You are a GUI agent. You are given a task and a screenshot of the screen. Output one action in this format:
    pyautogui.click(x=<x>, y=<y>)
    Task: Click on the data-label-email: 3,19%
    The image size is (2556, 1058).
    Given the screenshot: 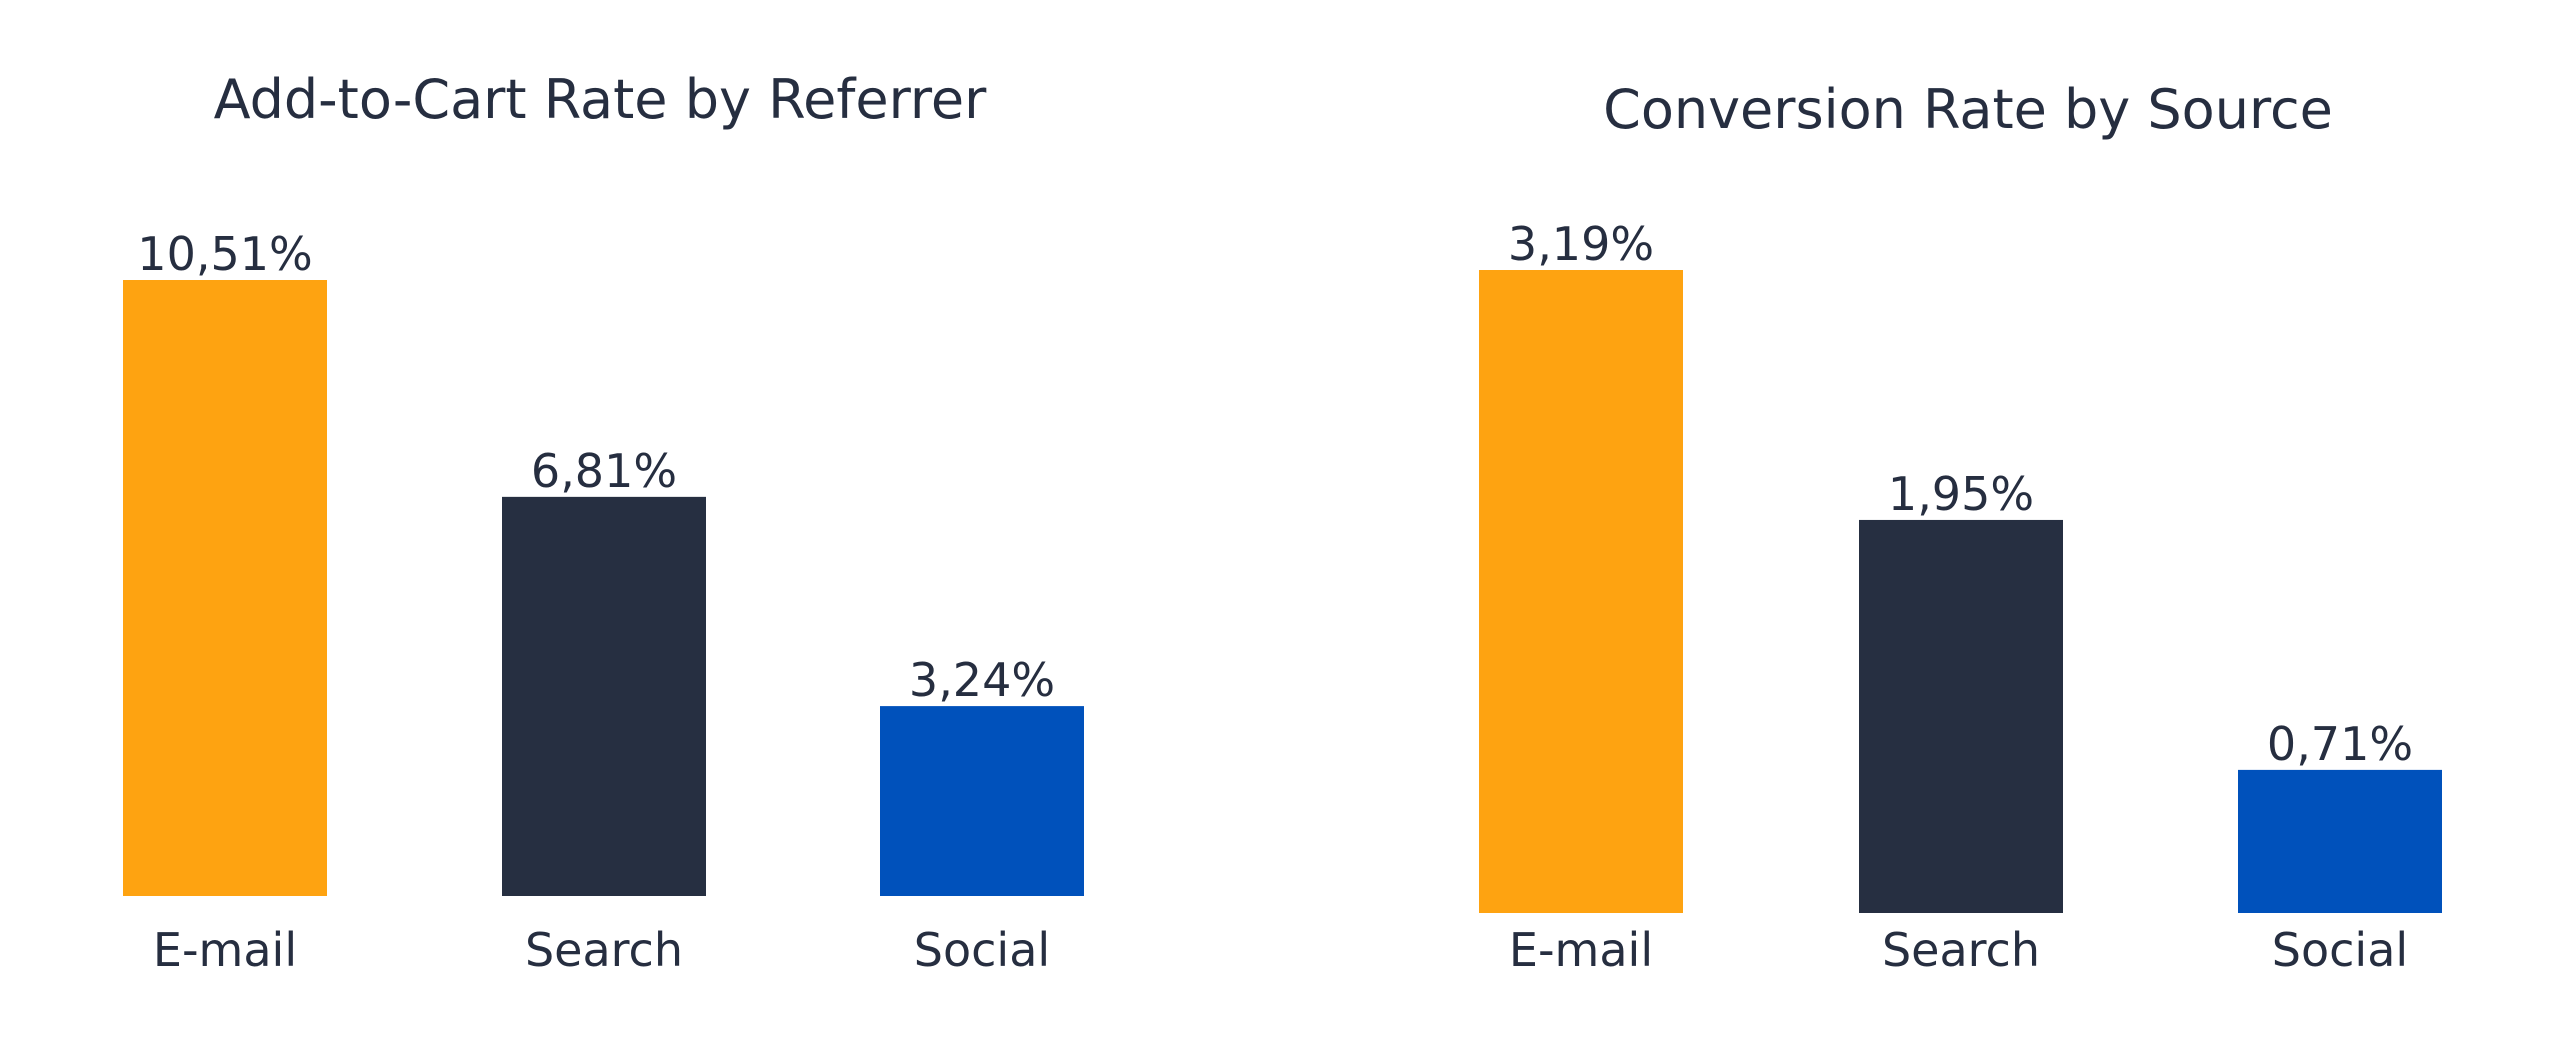 What is the action you would take?
    pyautogui.click(x=1581, y=244)
    